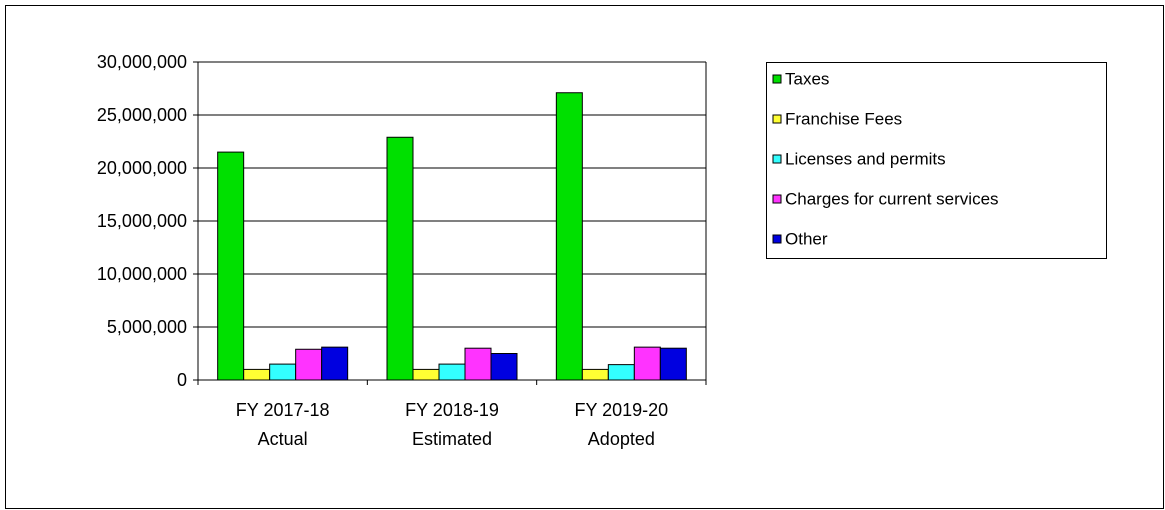  What do you see at coordinates (142, 115) in the screenshot?
I see `y-tick-label: 25,000,000` at bounding box center [142, 115].